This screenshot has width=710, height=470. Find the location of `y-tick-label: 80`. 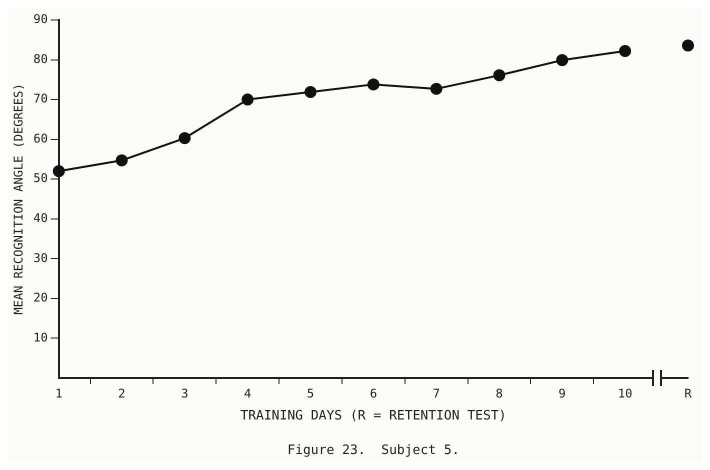

y-tick-label: 80 is located at coordinates (40, 59).